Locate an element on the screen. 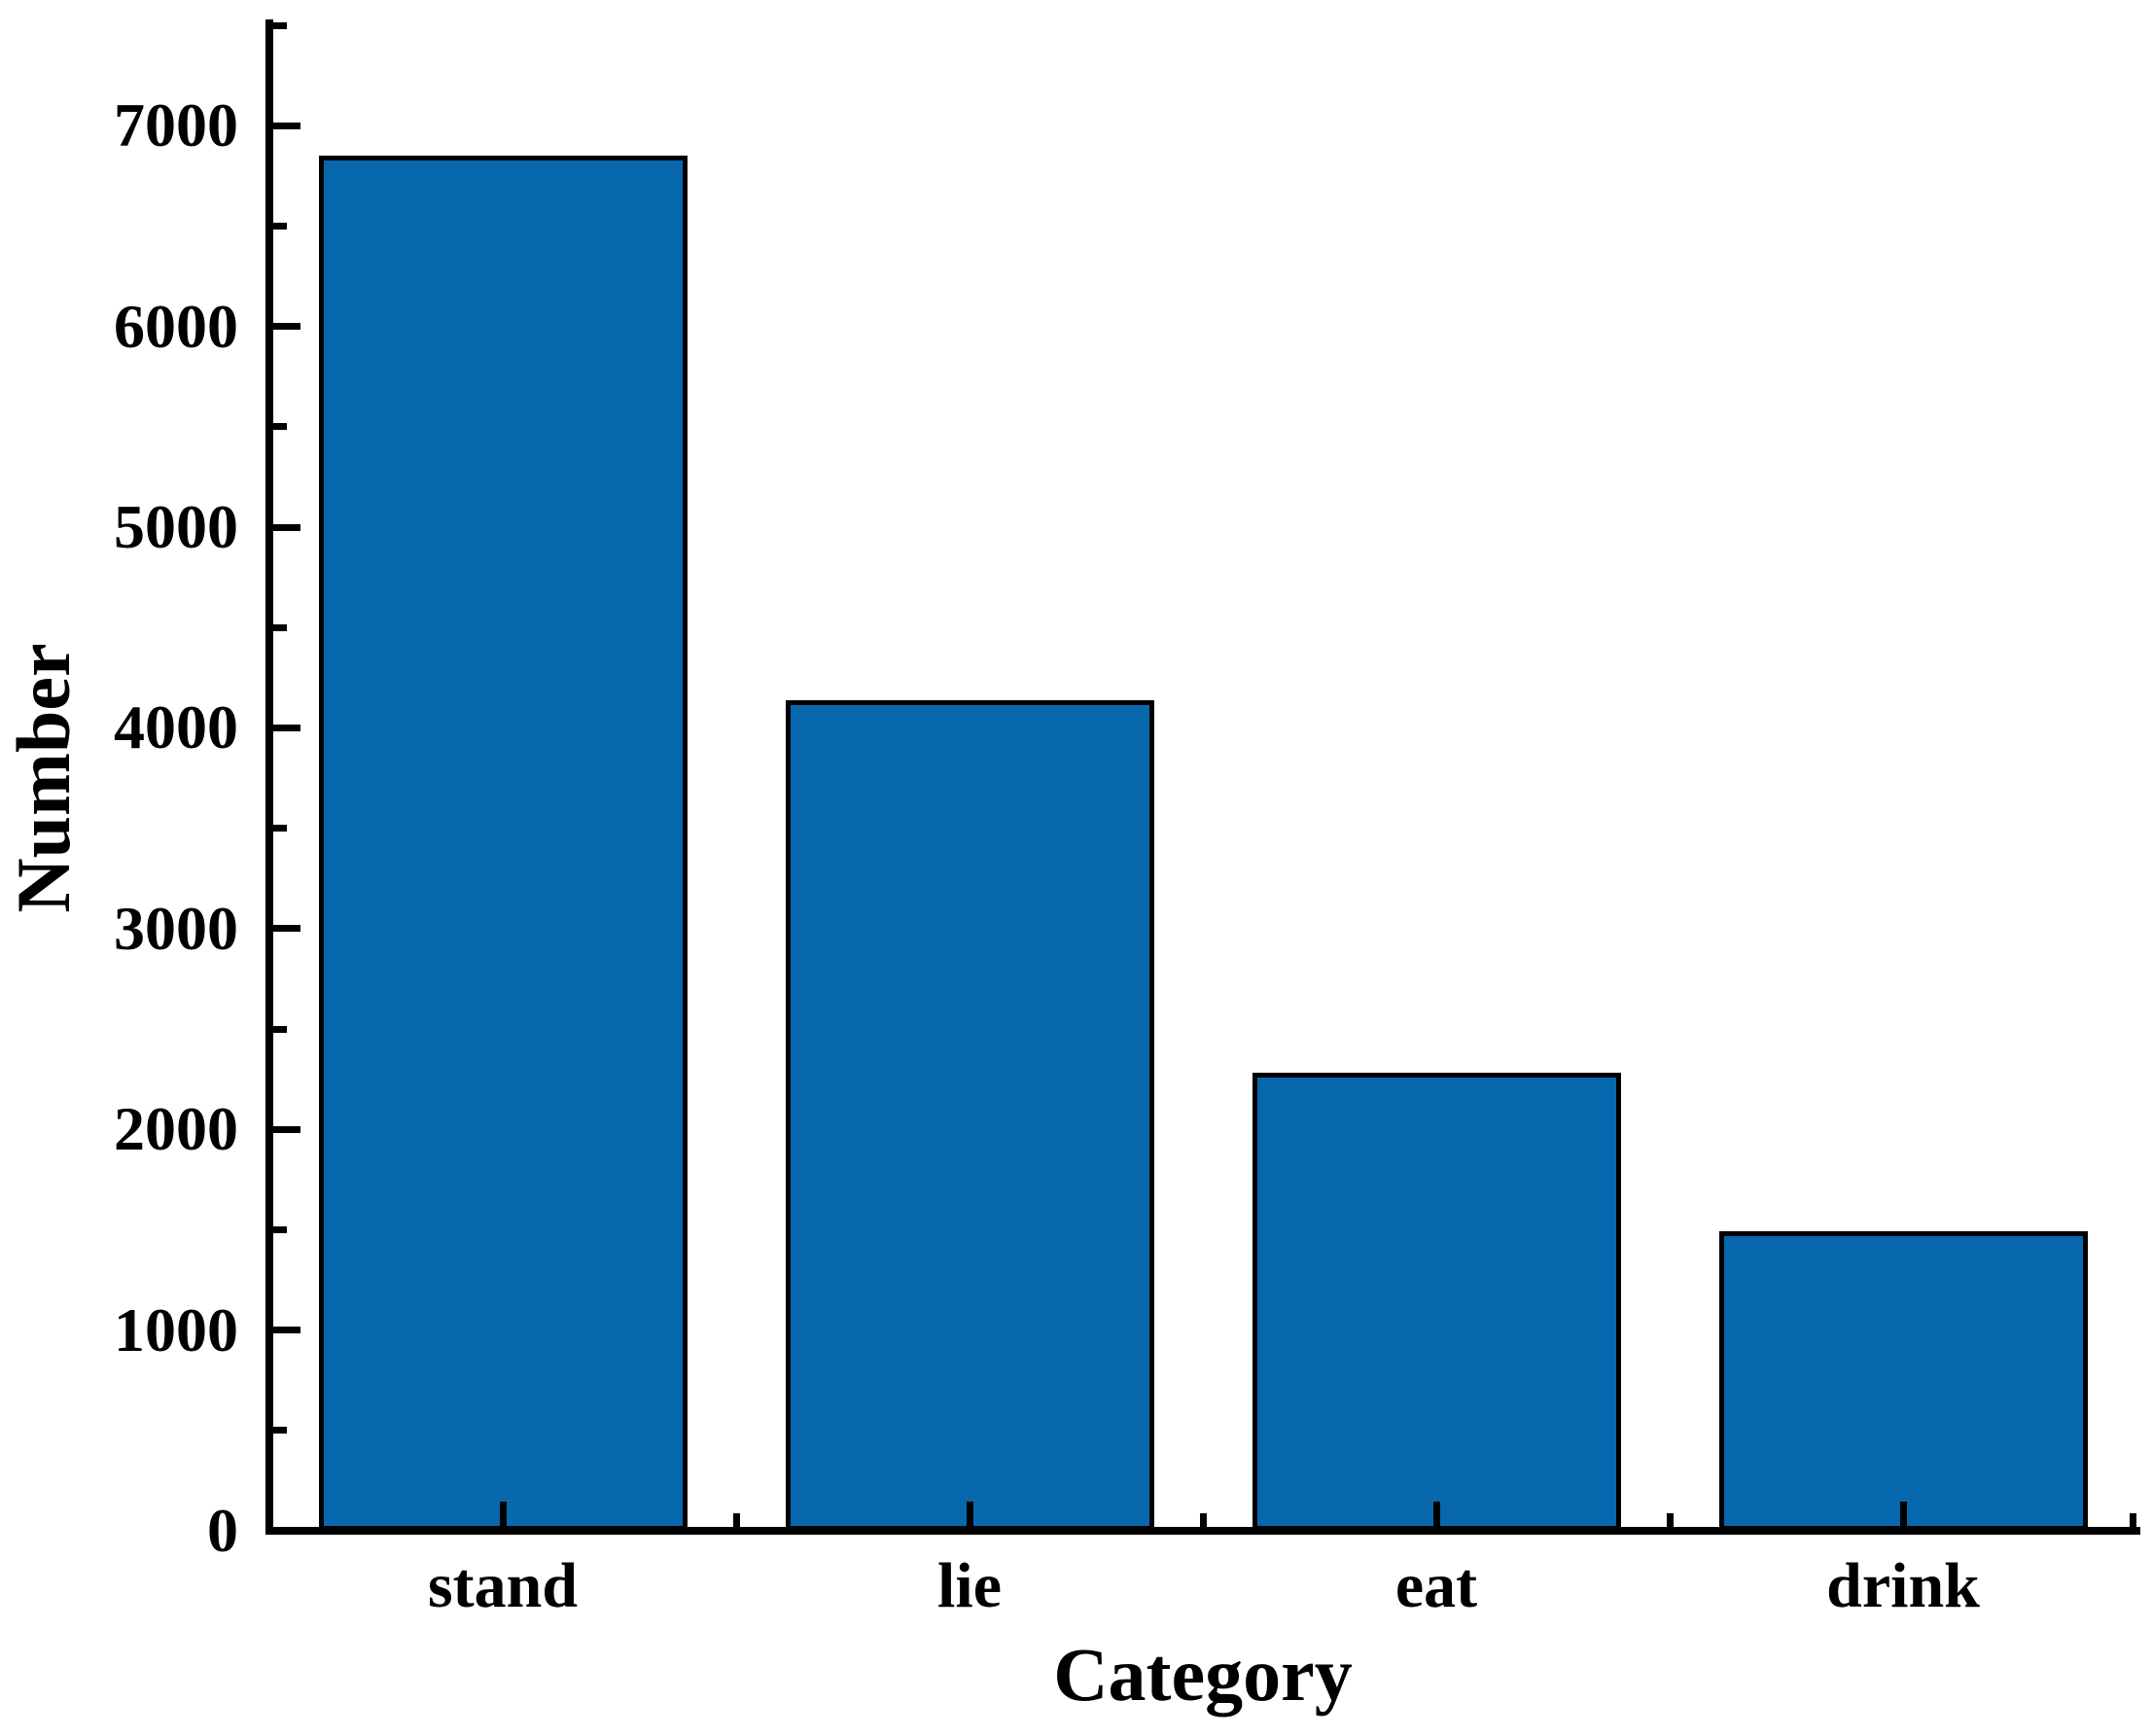  y-axis-line is located at coordinates (269, 777).